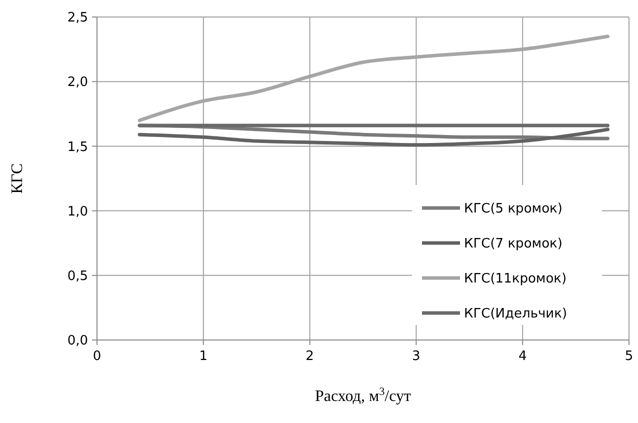 The height and width of the screenshot is (423, 638). I want to click on legend-label: КГС(5 кромок), so click(513, 209).